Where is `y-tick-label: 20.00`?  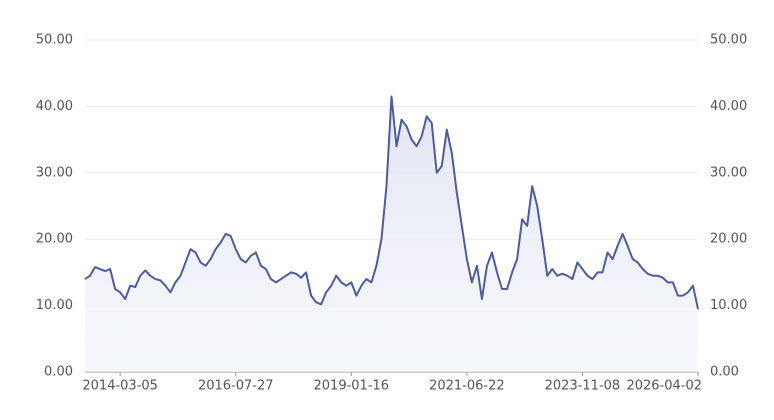 y-tick-label: 20.00 is located at coordinates (54, 239).